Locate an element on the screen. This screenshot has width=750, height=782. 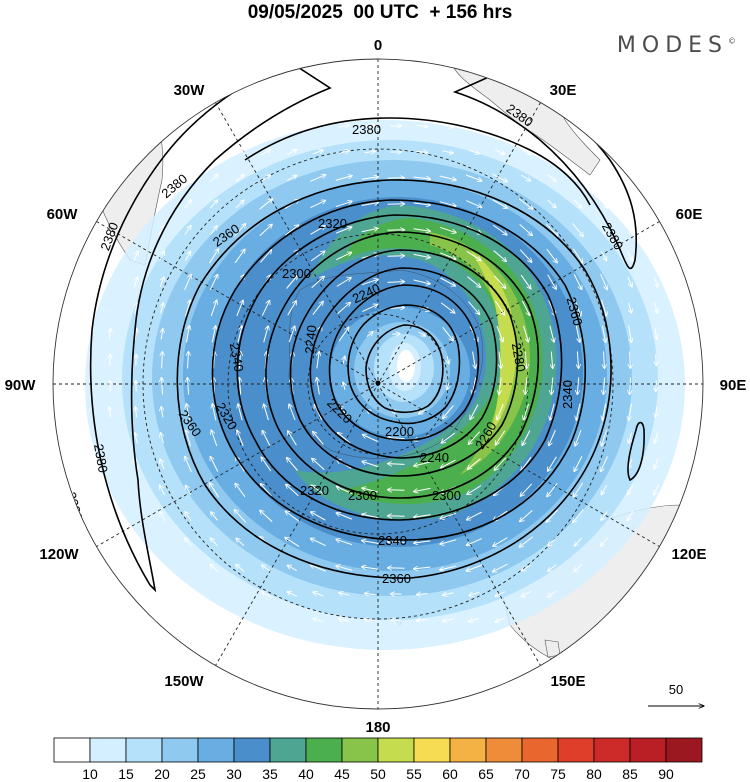
colorbar-tick-label: 90 is located at coordinates (666, 774).